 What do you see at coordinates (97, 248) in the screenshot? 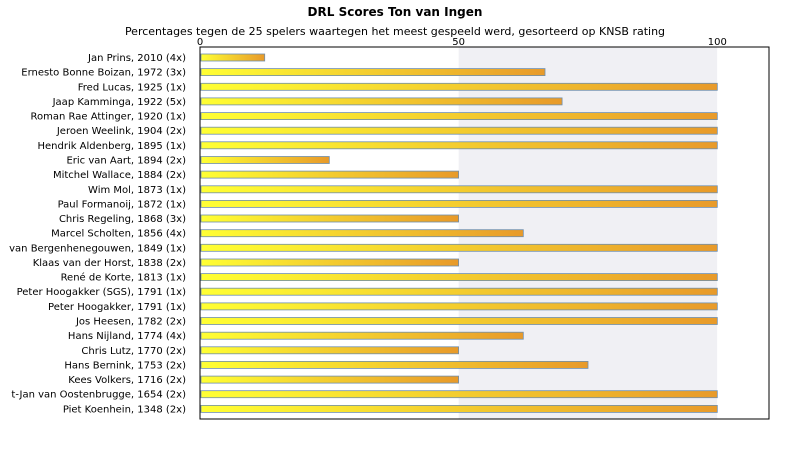
I see `category-label: van Bergenhenegouwen, 1849 (1x)` at bounding box center [97, 248].